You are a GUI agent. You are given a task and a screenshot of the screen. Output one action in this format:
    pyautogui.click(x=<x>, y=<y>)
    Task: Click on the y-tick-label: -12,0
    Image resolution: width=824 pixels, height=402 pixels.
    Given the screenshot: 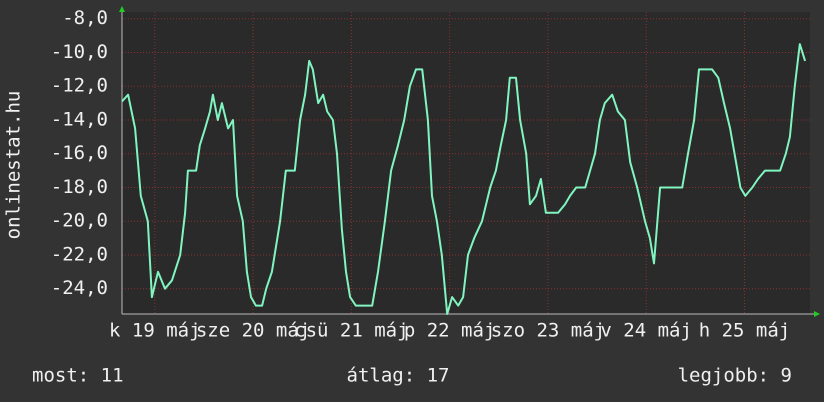 What is the action you would take?
    pyautogui.click(x=79, y=86)
    